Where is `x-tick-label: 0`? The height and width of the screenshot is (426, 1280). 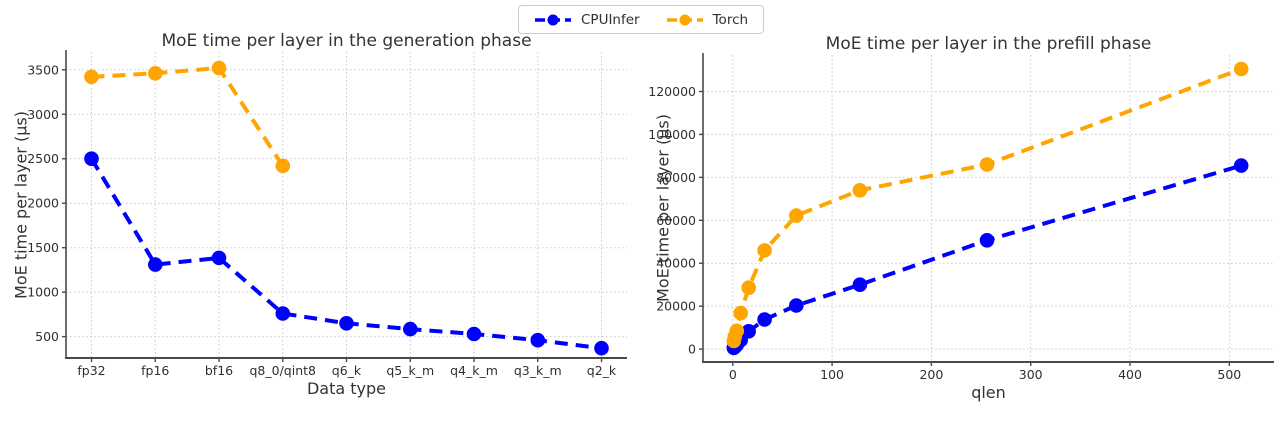 x-tick-label: 0 is located at coordinates (733, 374).